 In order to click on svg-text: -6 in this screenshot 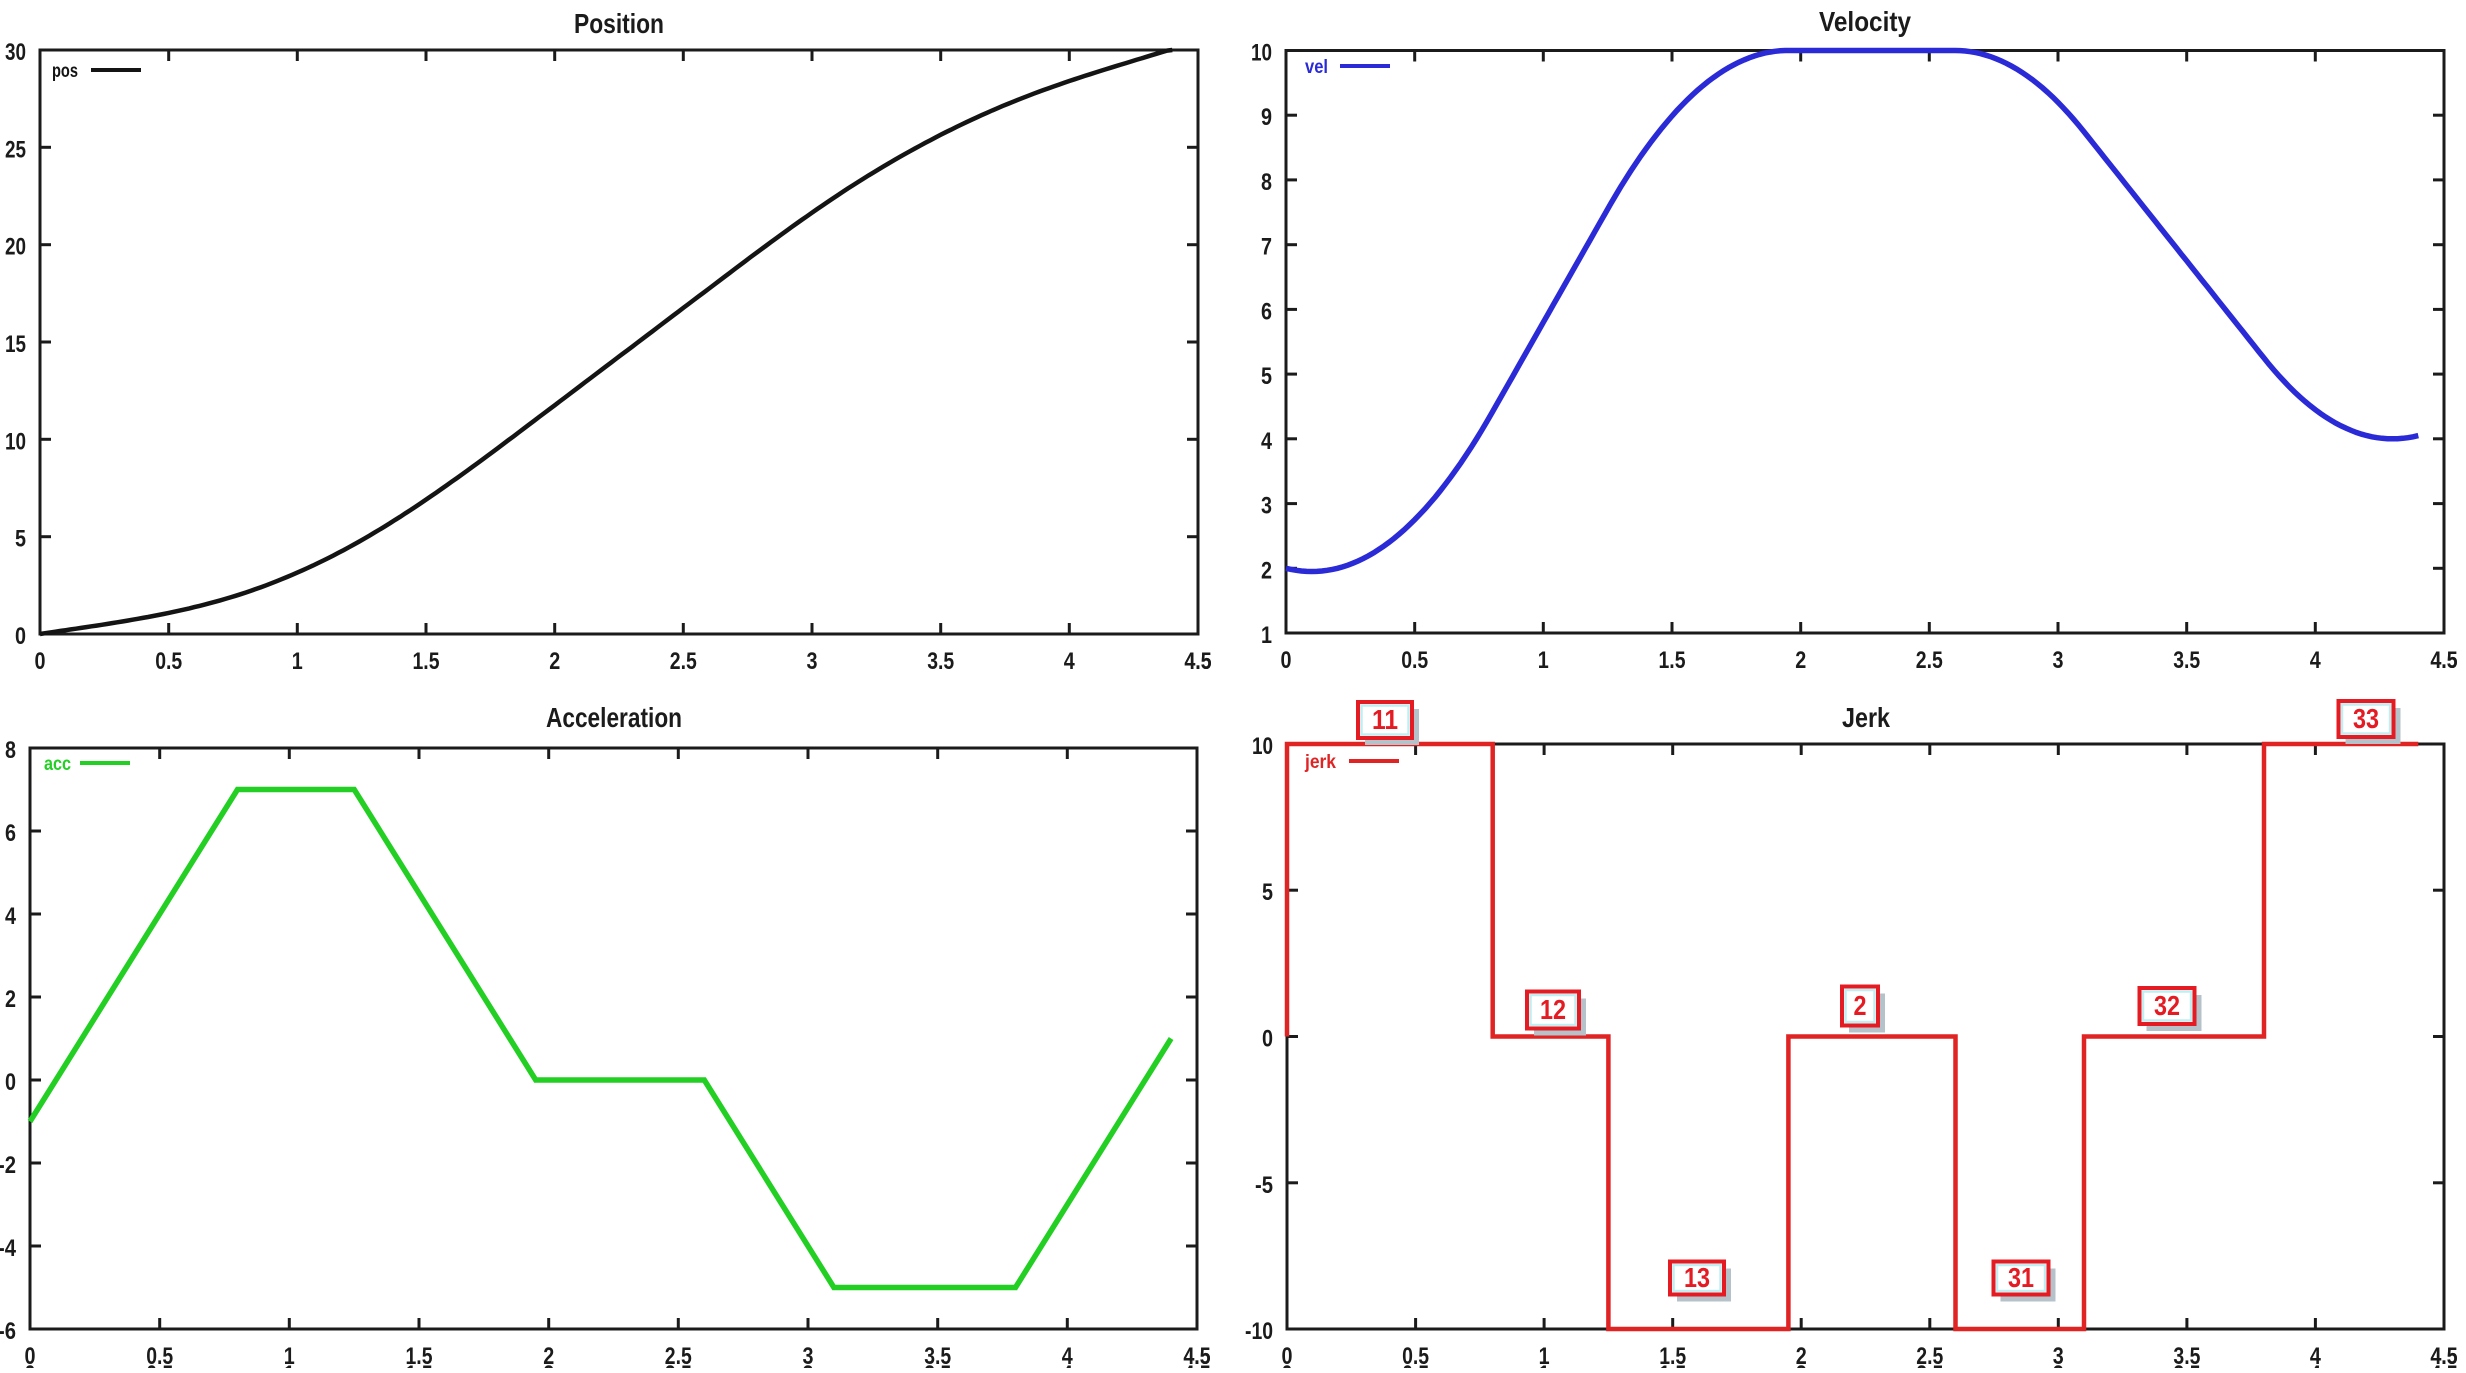, I will do `click(8, 1331)`.